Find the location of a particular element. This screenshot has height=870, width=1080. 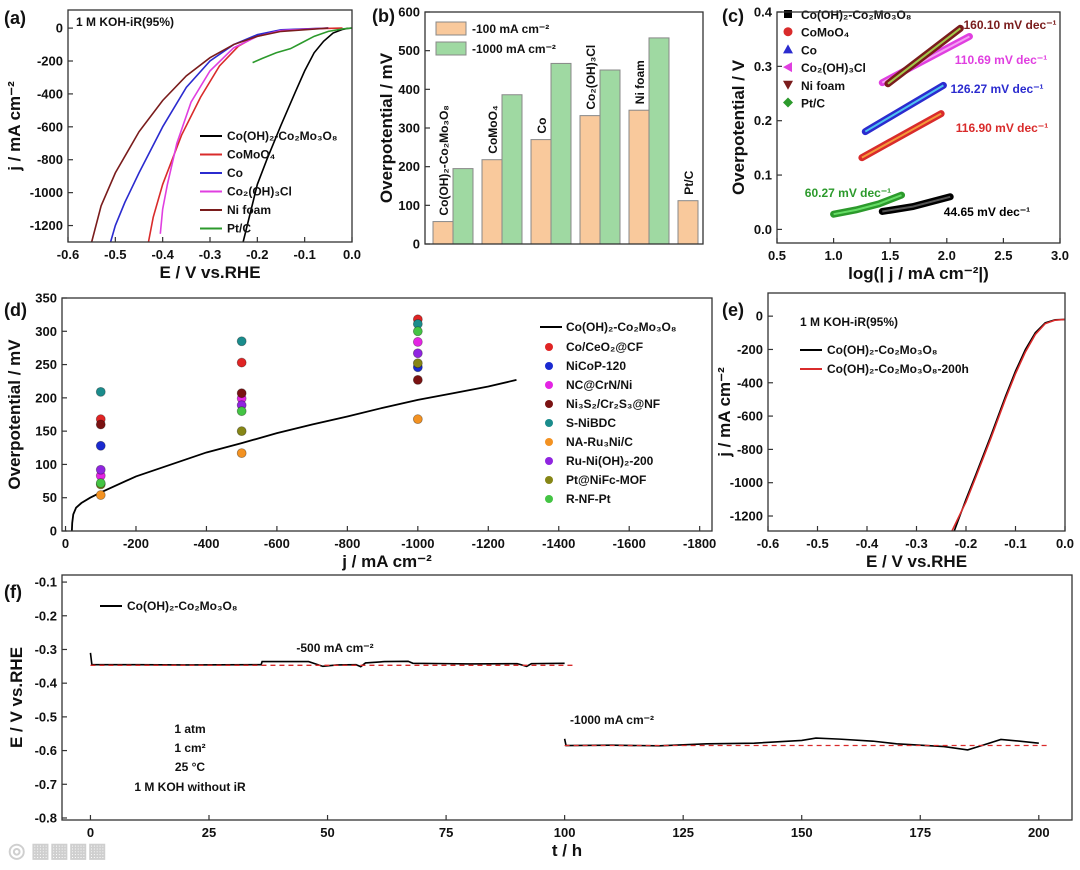

x-tick-label: -0.1 is located at coordinates (1015, 543).